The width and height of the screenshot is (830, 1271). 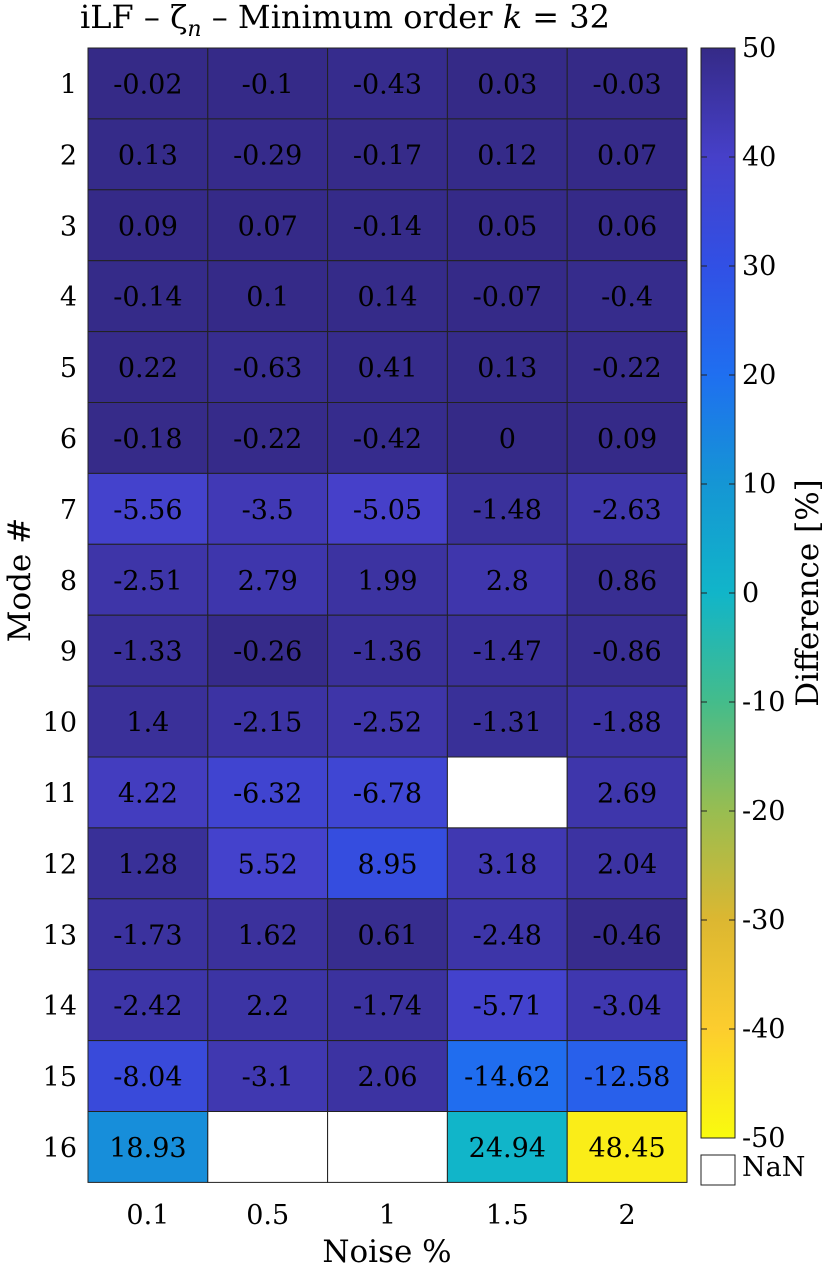 I want to click on cell-value-label: -3.5, so click(x=268, y=510).